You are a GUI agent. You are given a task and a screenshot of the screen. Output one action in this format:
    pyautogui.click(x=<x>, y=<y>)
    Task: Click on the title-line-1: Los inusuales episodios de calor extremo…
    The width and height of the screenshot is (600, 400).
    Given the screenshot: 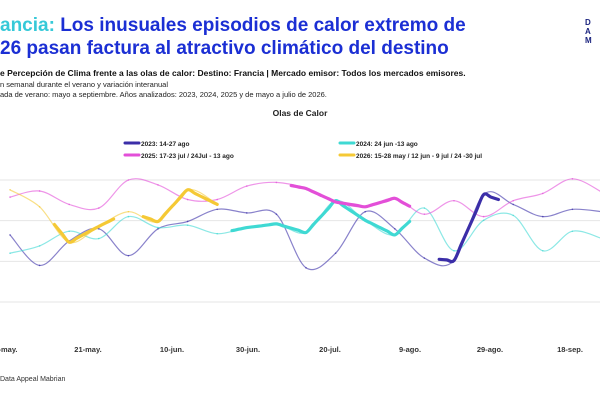 What is the action you would take?
    pyautogui.click(x=263, y=25)
    